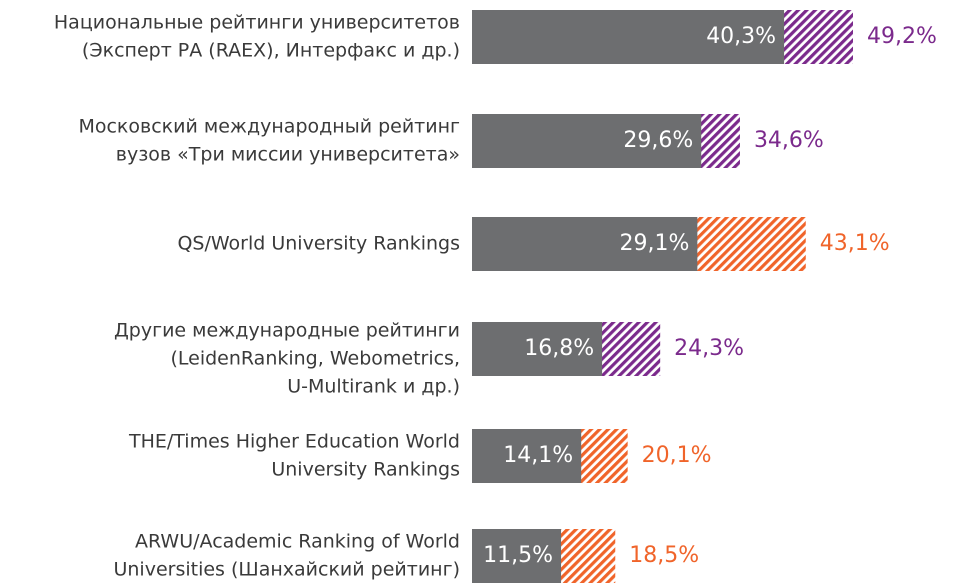  What do you see at coordinates (257, 23) in the screenshot?
I see `category-label: Национальные рейтинги университетов` at bounding box center [257, 23].